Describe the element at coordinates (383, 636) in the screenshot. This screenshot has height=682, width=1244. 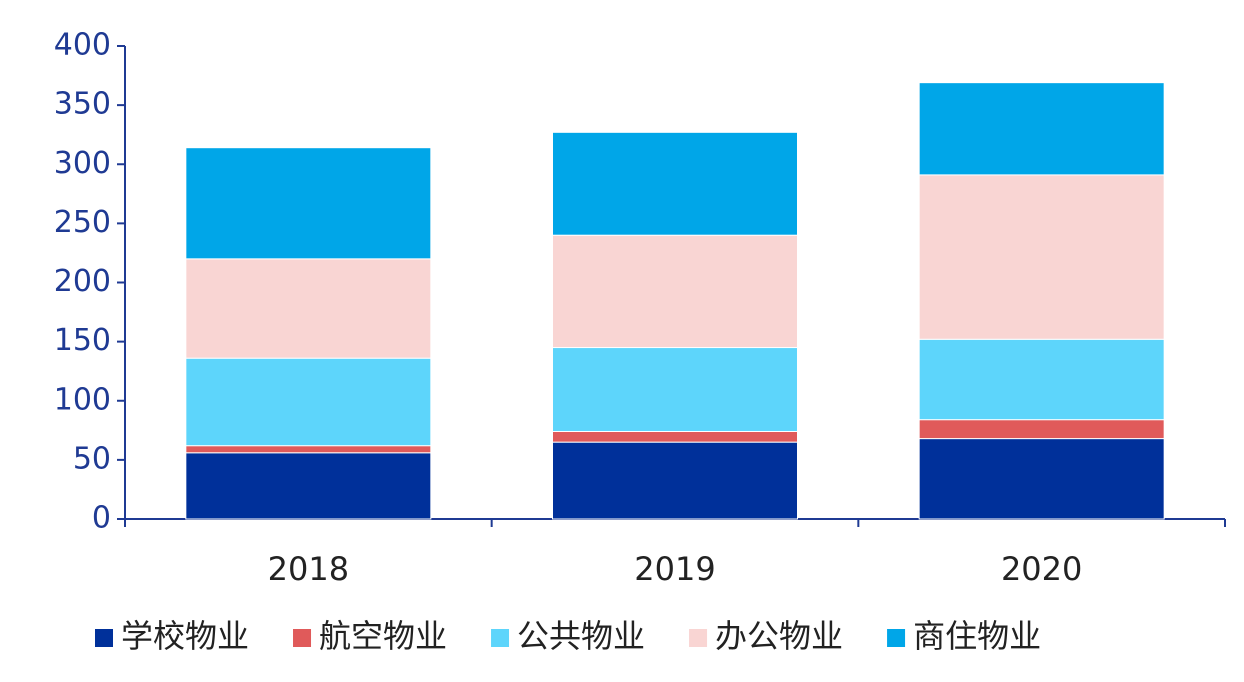
I see `legend-label: 航空物业` at that location.